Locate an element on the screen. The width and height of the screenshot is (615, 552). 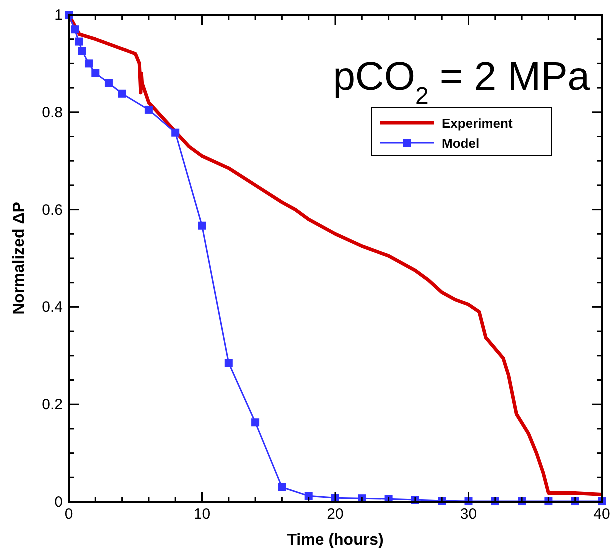
x-tick-label: 20 is located at coordinates (335, 514).